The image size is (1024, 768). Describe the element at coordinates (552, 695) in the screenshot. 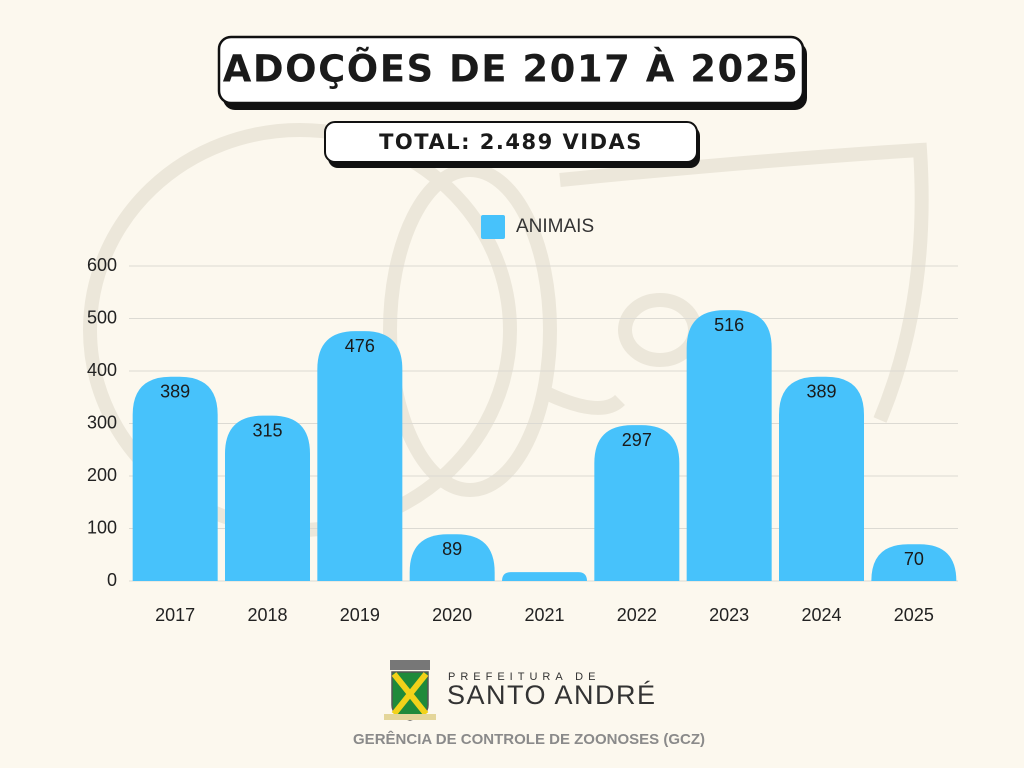

I see `logo-name: SANTO ANDRÉ` at that location.